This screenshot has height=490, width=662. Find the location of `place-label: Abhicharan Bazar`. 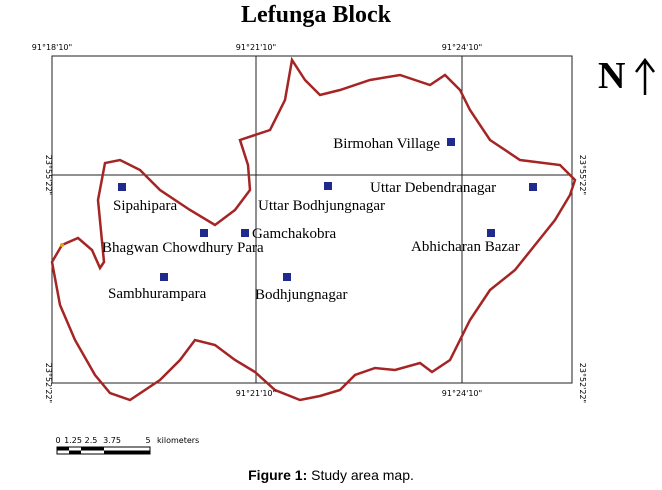

place-label: Abhicharan Bazar is located at coordinates (465, 247).